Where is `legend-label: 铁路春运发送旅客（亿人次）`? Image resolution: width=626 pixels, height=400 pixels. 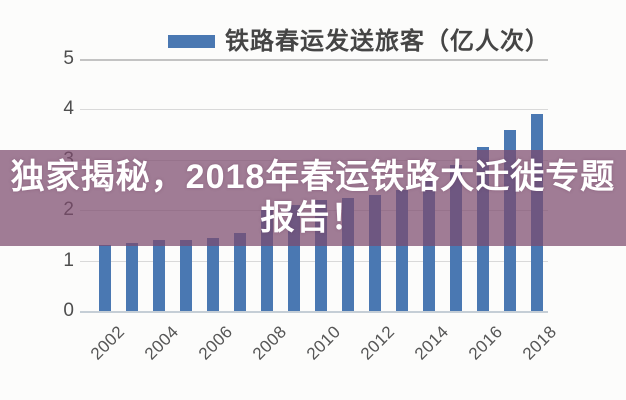
legend-label: 铁路春运发送旅客（亿人次） is located at coordinates (387, 40).